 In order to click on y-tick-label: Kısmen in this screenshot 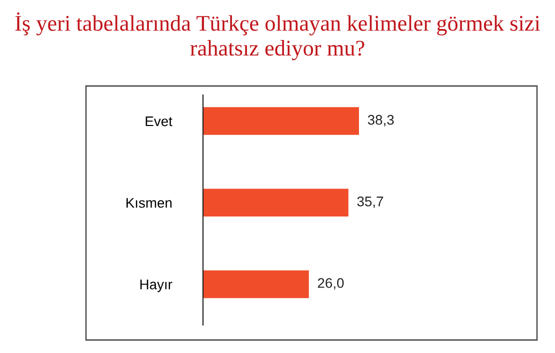, I will do `click(149, 203)`.